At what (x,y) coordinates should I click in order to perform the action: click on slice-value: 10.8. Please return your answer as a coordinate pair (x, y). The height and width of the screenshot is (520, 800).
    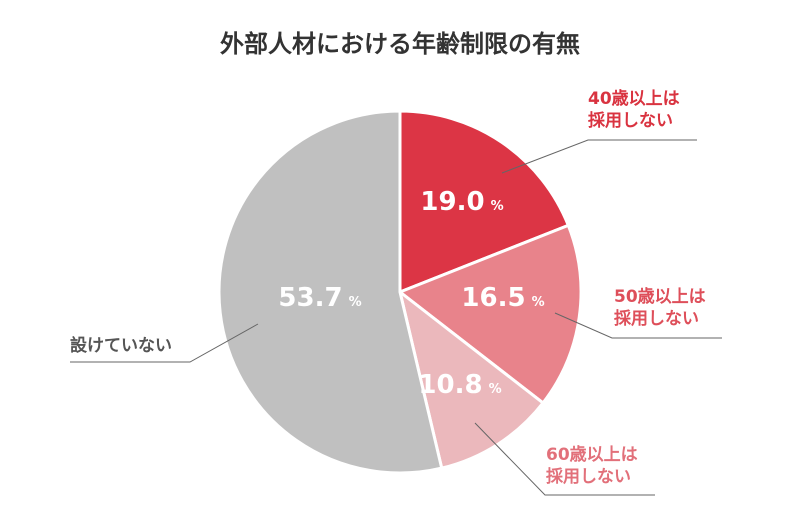
    Looking at the image, I should click on (450, 385).